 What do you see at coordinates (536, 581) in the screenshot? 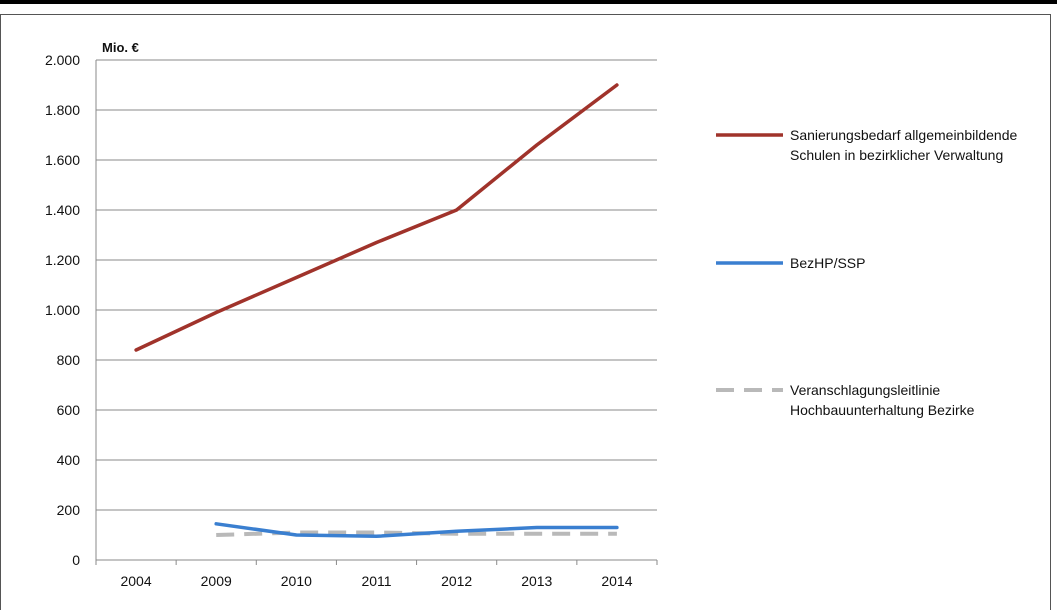
I see `x-tick-label: 2013` at bounding box center [536, 581].